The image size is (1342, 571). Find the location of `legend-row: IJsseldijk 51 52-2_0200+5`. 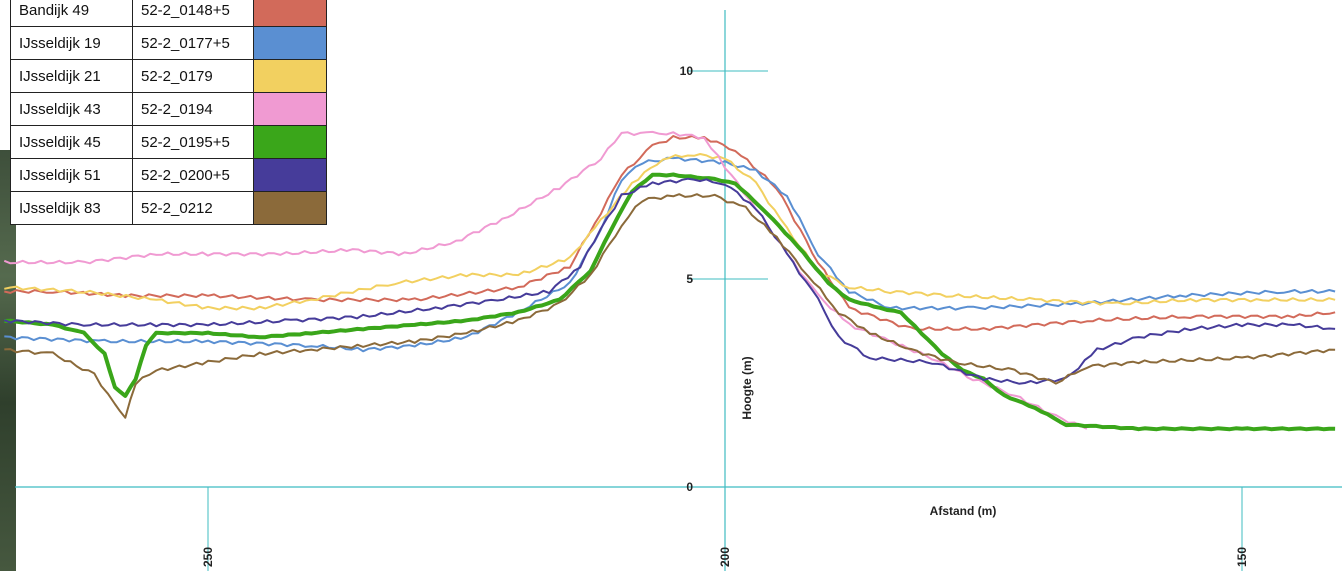

legend-row: IJsseldijk 51 52-2_0200+5 is located at coordinates (169, 175).